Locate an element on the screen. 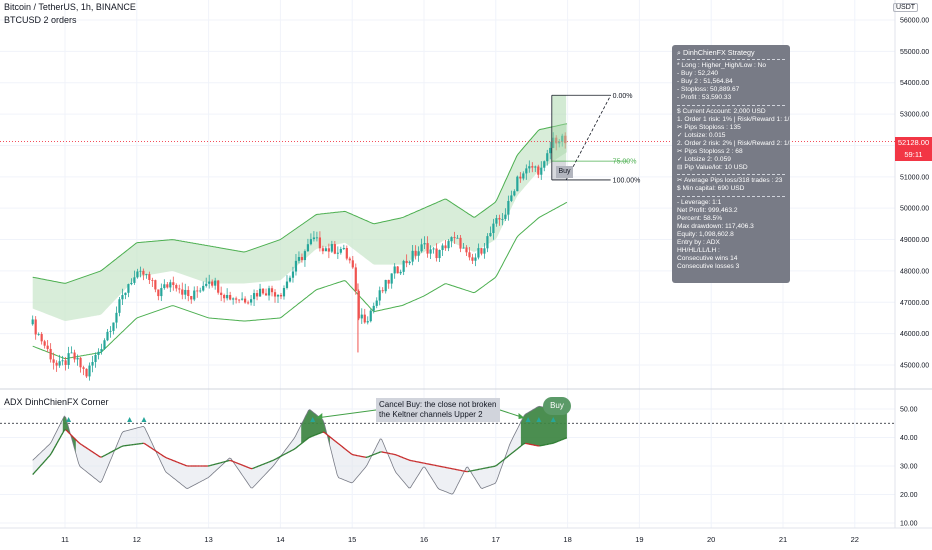  fib-profit-zone is located at coordinates (559, 128).